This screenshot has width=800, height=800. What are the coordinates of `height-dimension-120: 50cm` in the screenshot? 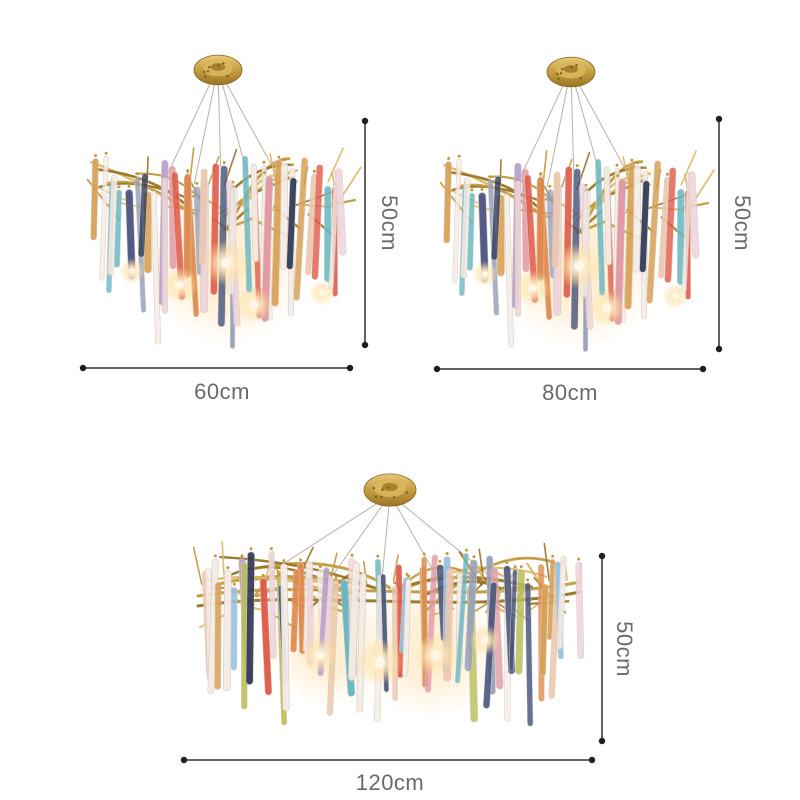 It's located at (617, 648).